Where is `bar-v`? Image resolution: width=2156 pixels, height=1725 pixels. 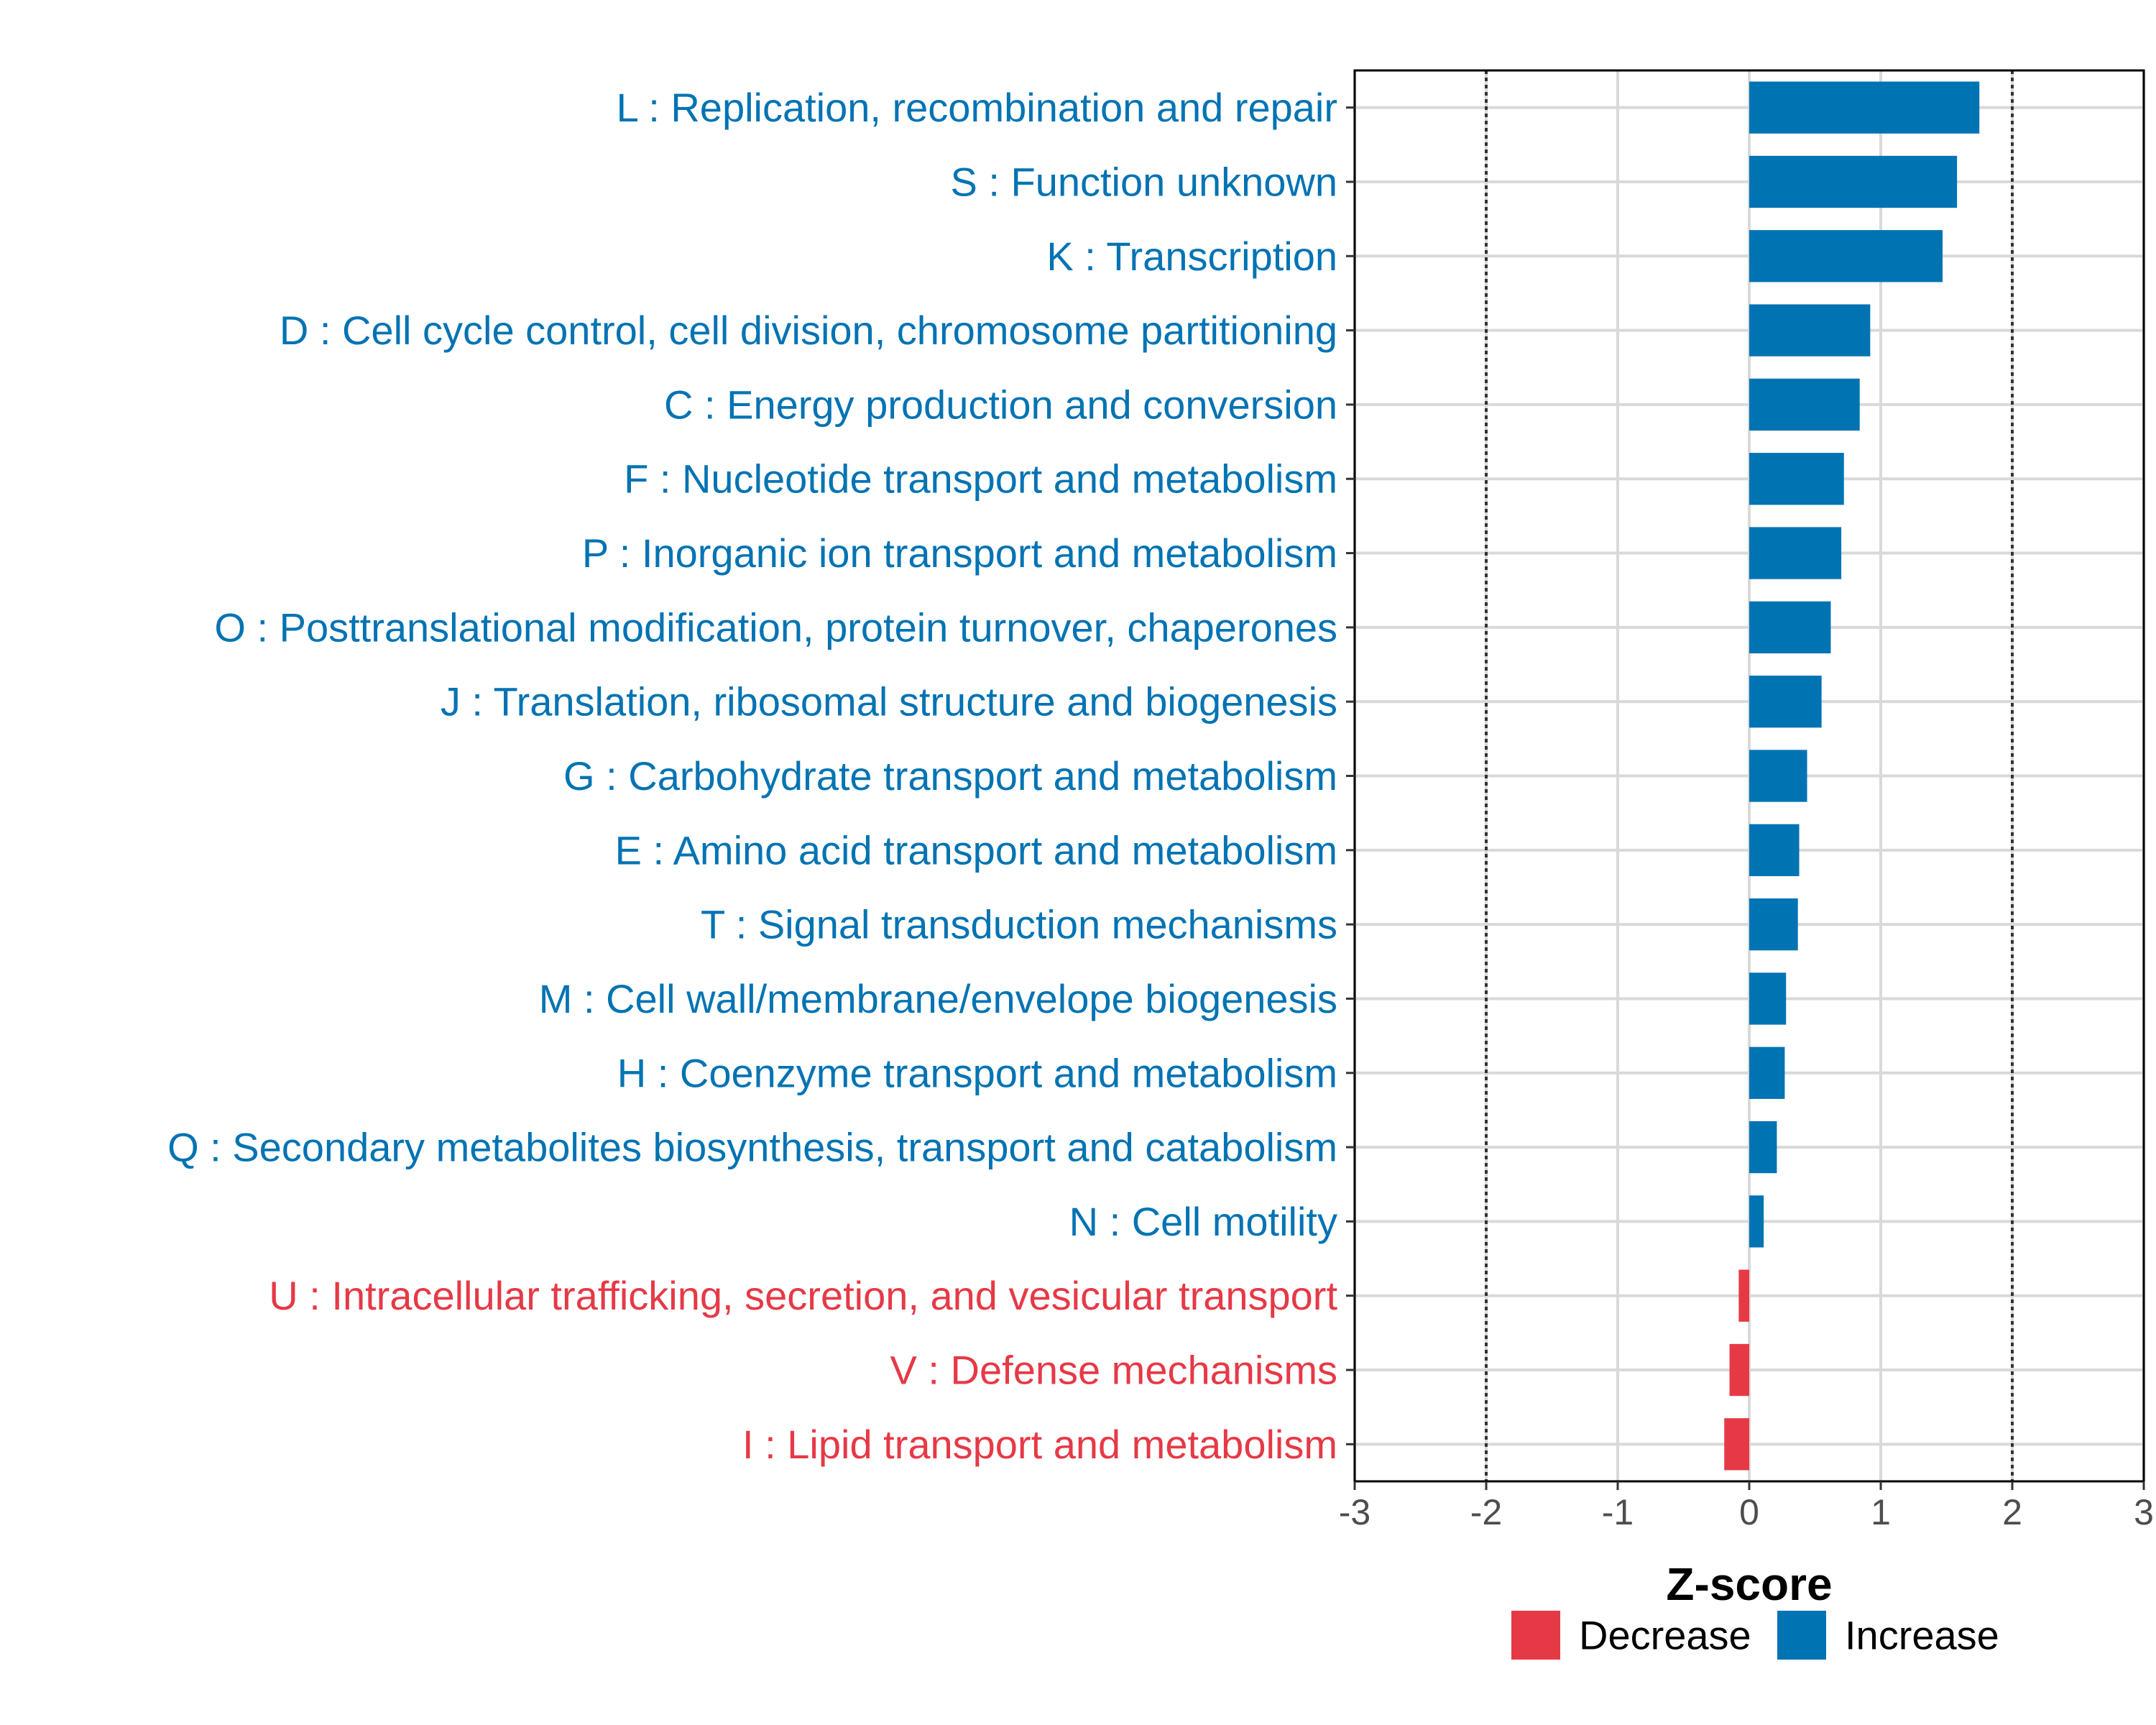
bar-v is located at coordinates (1739, 1370).